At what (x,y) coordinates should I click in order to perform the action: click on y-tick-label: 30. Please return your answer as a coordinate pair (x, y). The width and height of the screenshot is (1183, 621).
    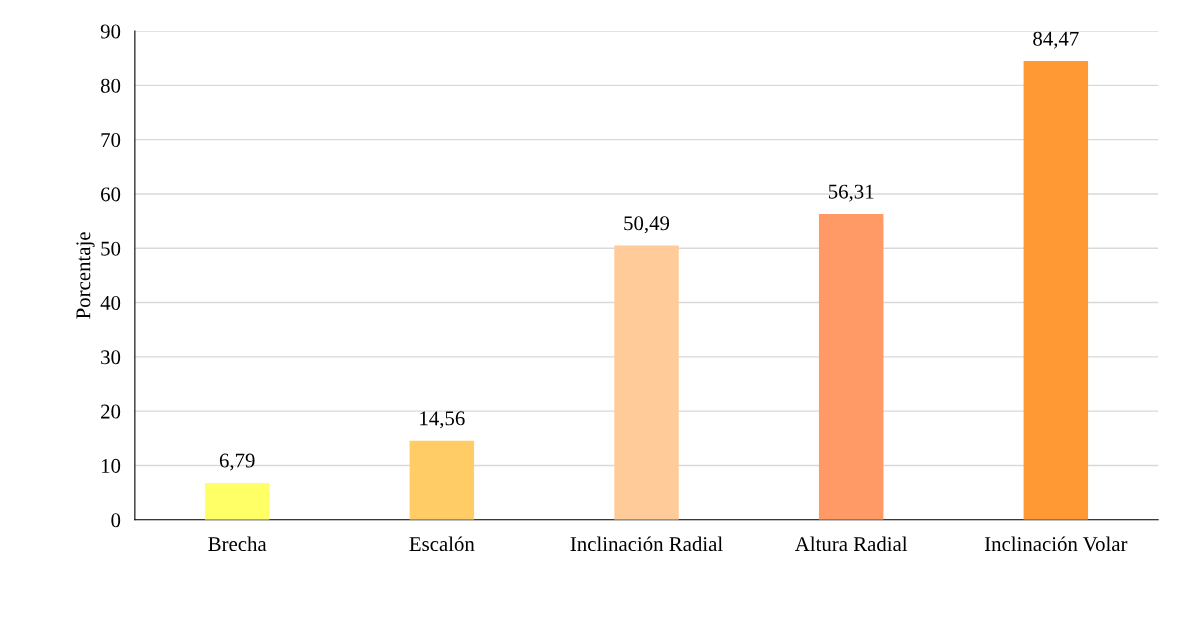
    Looking at the image, I should click on (111, 357).